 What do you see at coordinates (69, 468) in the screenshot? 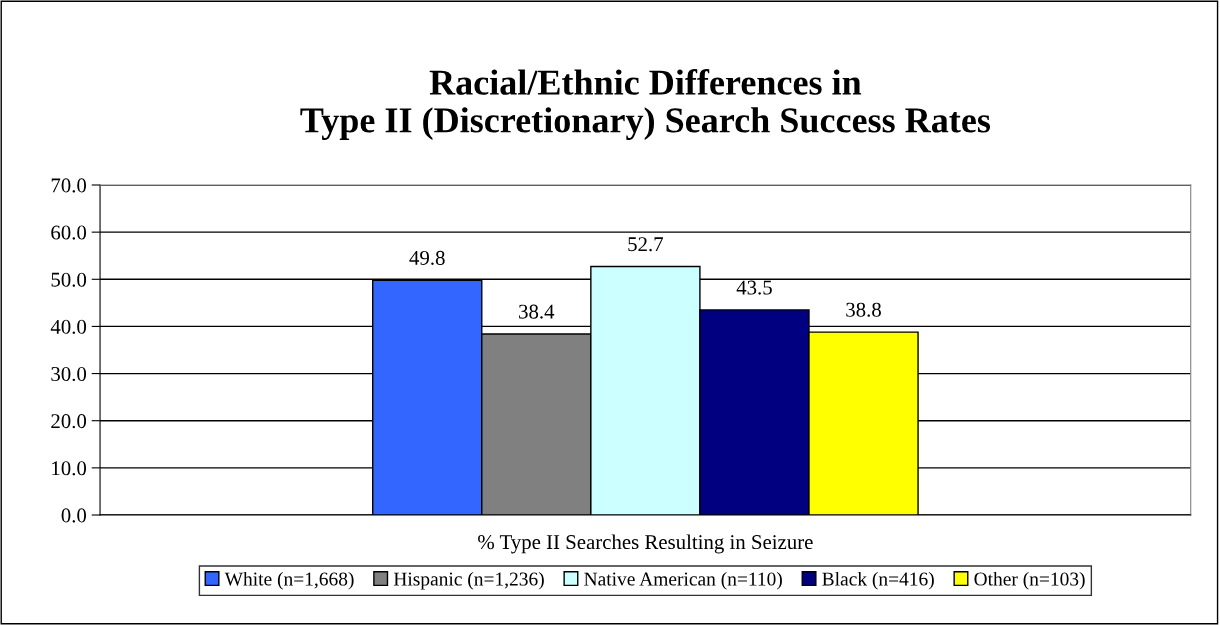
I see `y-tick-label: 10.0` at bounding box center [69, 468].